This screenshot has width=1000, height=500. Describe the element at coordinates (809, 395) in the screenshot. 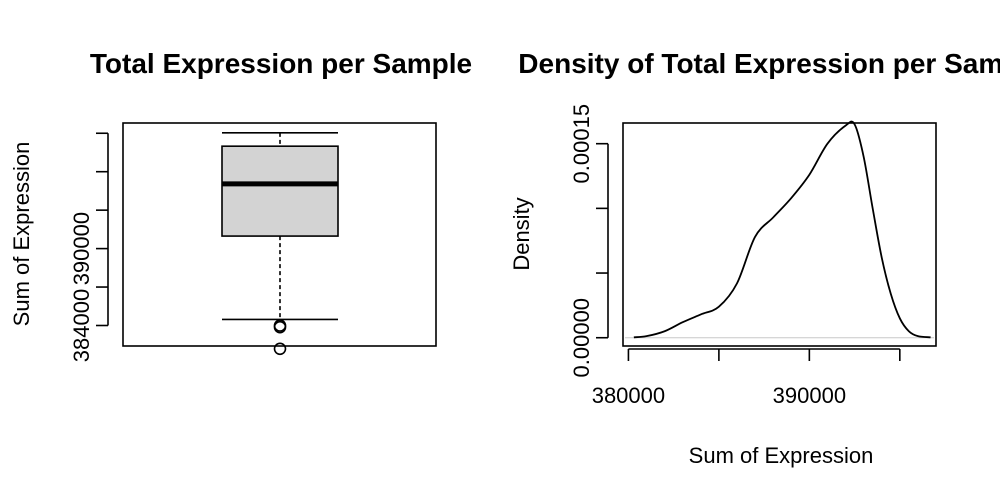

I see `density-x-tick-label: 390000` at that location.